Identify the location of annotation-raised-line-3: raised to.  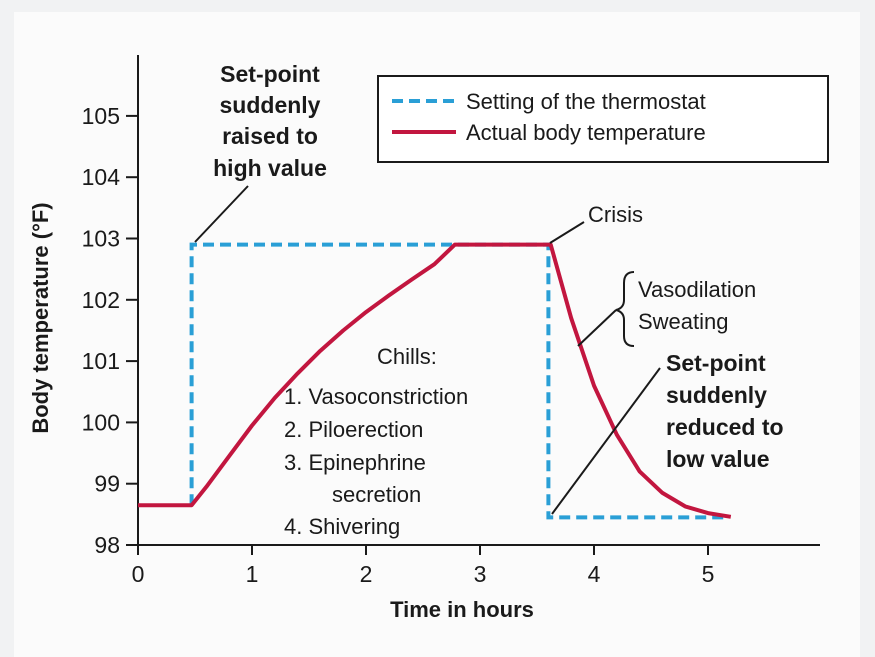
(270, 136).